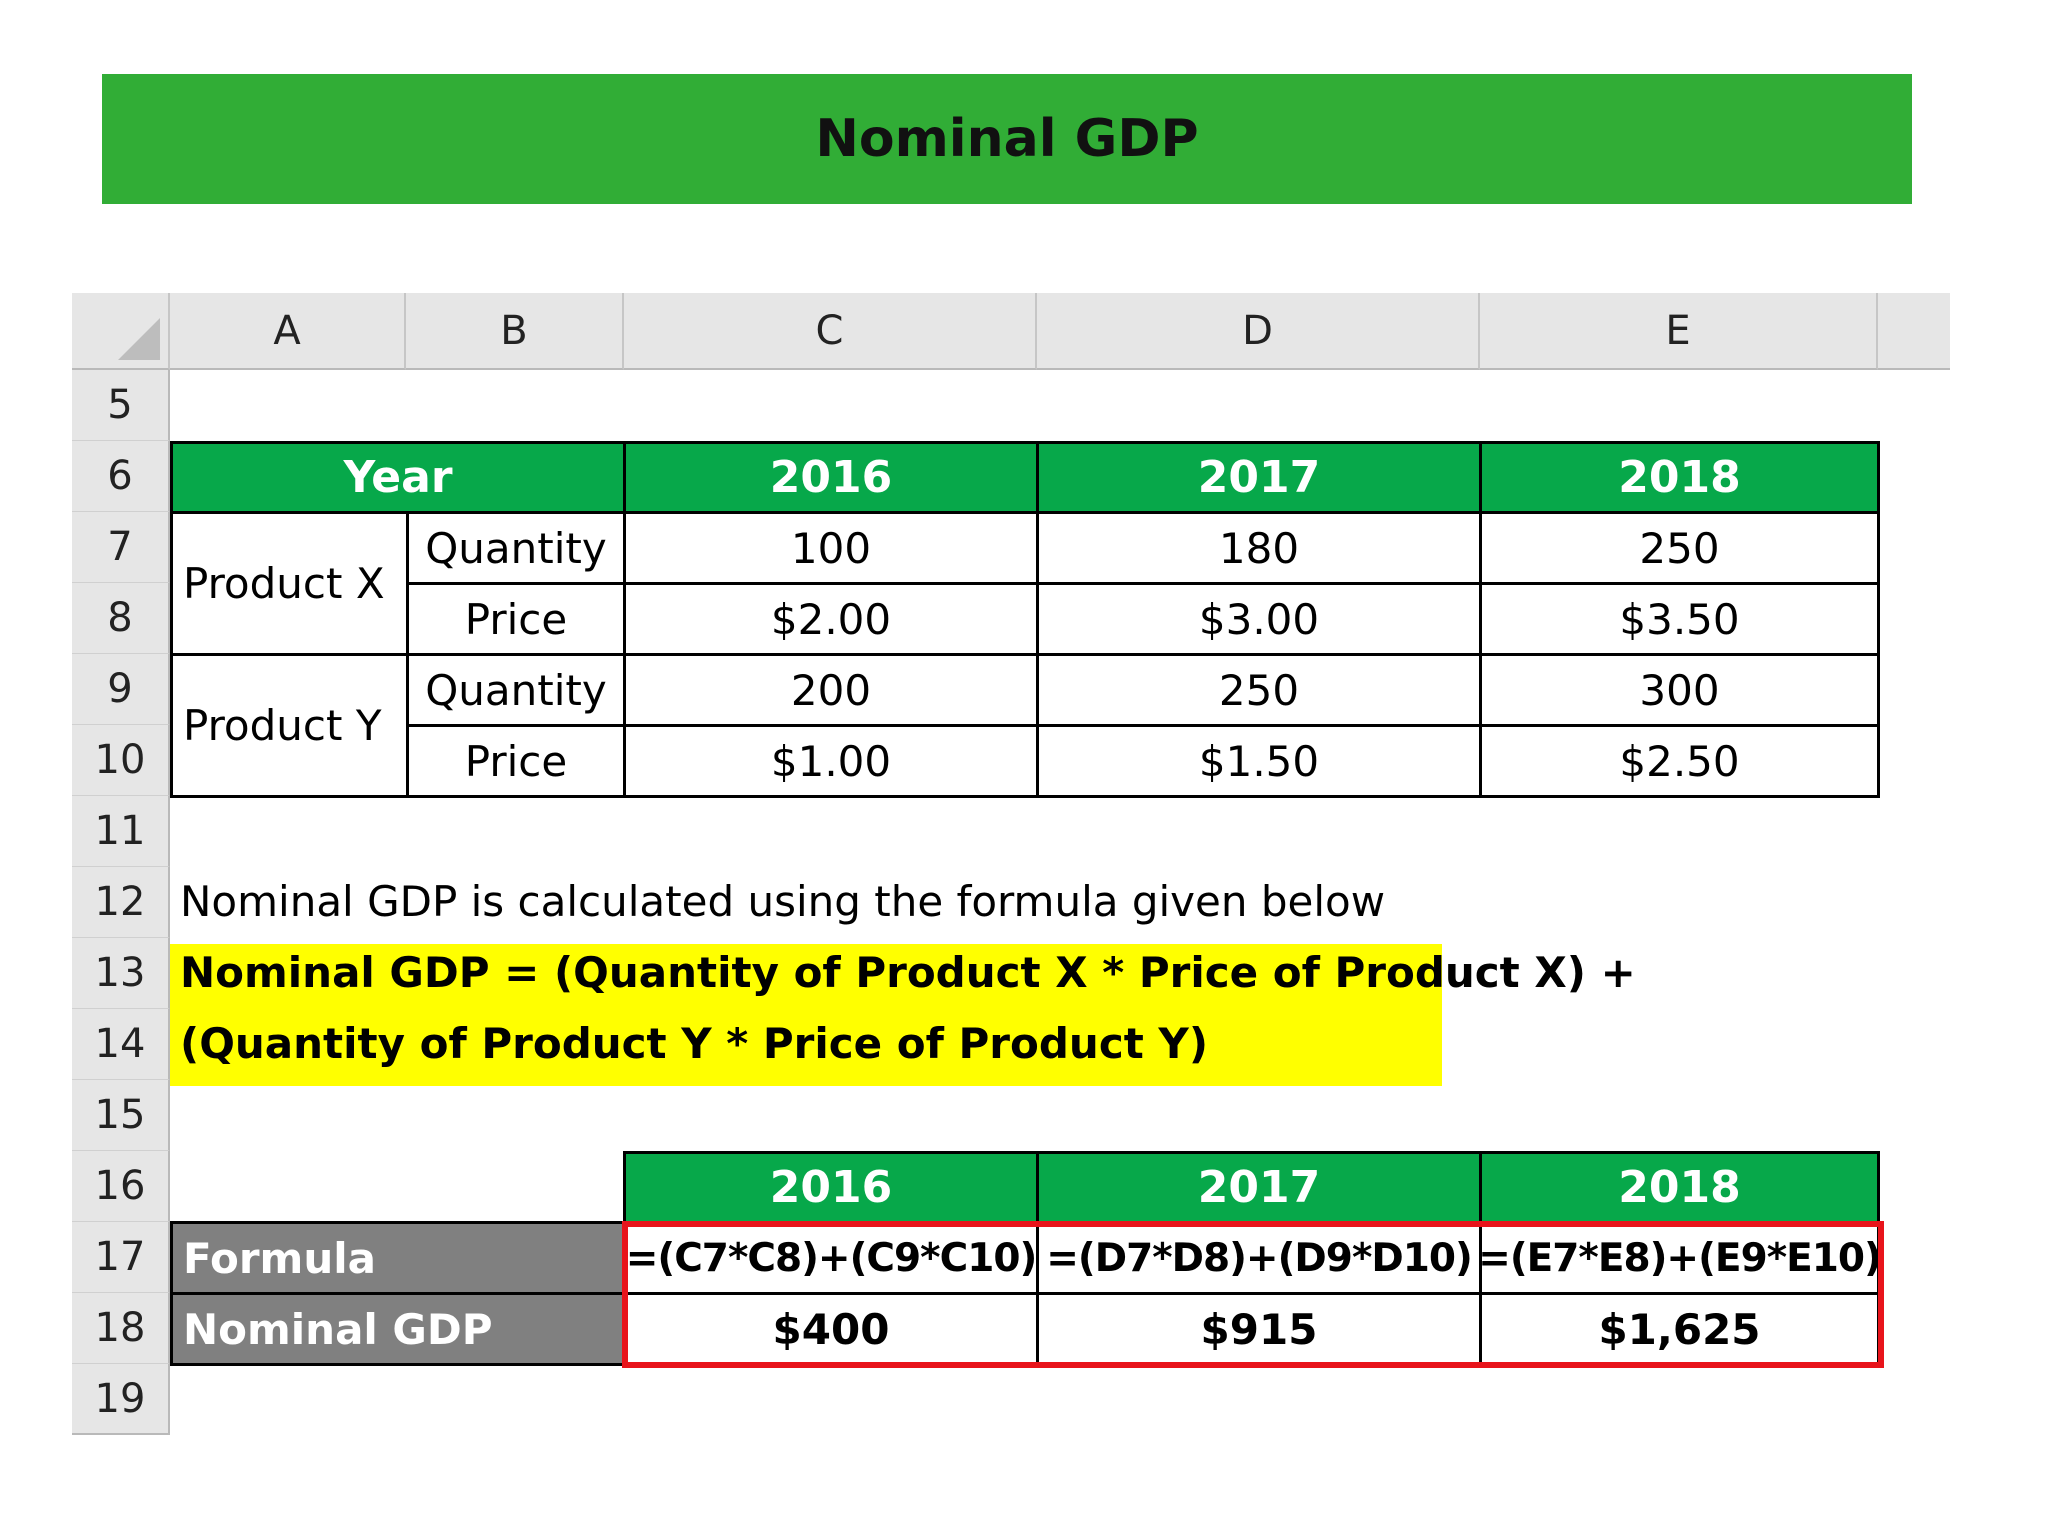  I want to click on product-x-price-2016: $2.00, so click(831, 619).